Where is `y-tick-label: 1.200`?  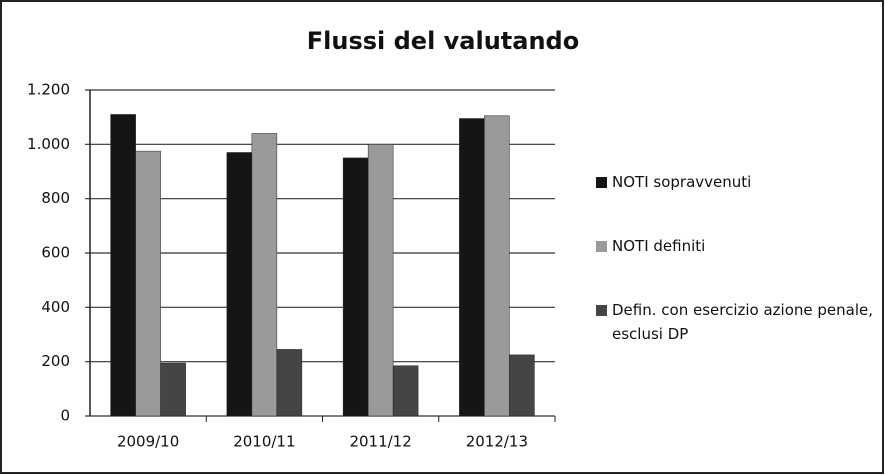
y-tick-label: 1.200 is located at coordinates (48, 90).